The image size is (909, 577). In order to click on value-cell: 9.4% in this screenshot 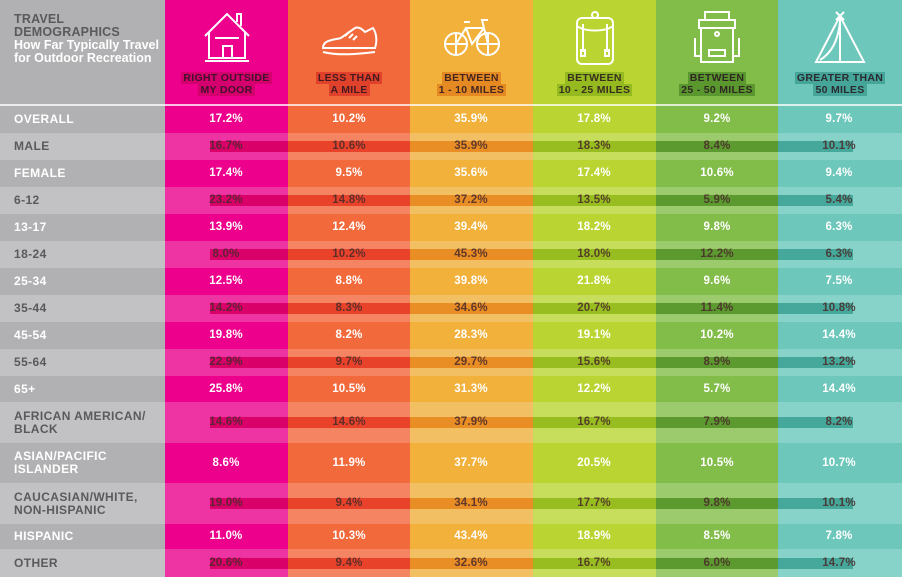, I will do `click(839, 173)`.